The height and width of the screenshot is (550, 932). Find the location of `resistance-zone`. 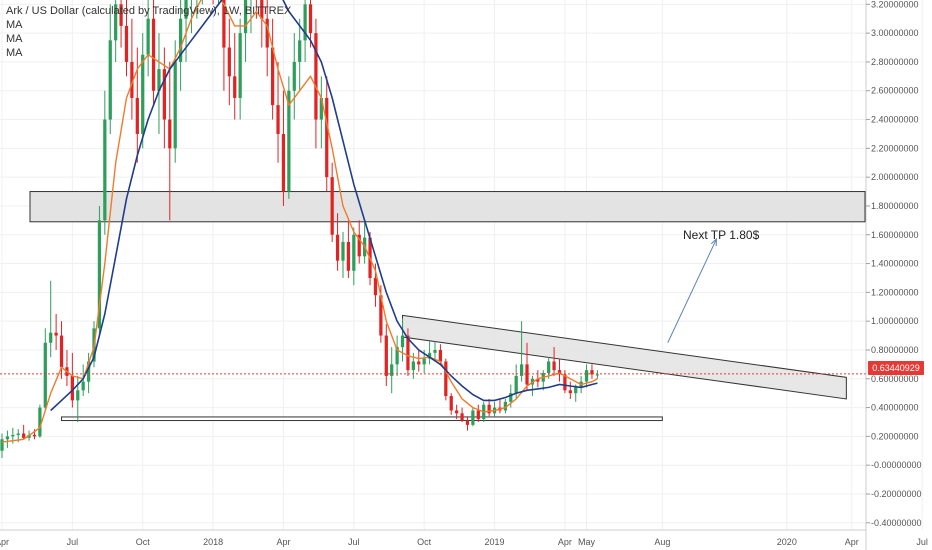

resistance-zone is located at coordinates (447, 207).